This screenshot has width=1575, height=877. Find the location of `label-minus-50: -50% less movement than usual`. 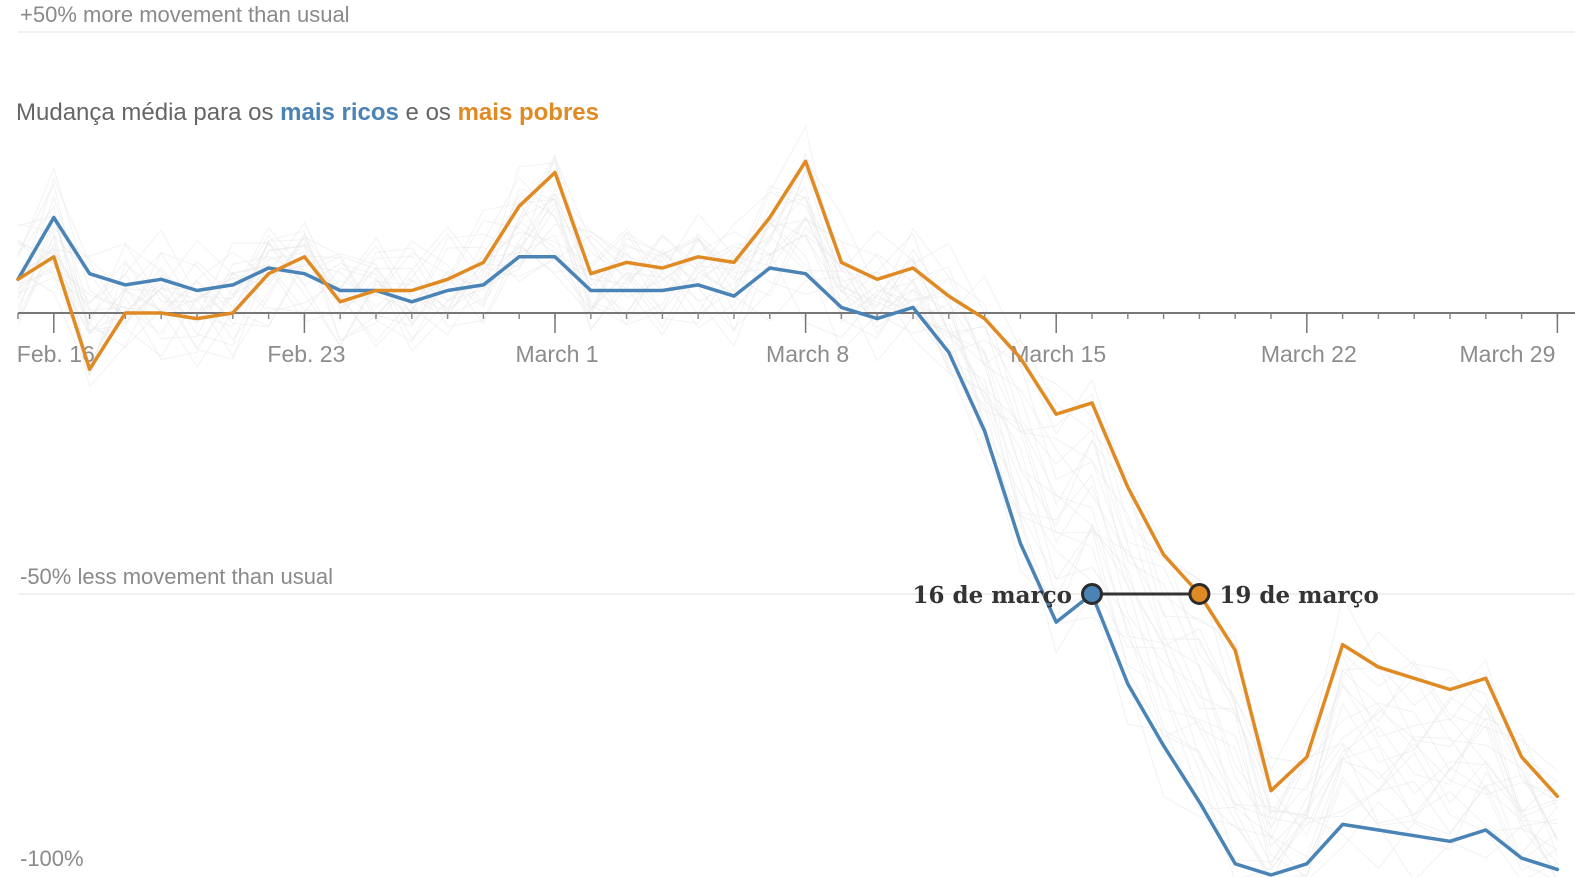

label-minus-50: -50% less movement than usual is located at coordinates (176, 576).